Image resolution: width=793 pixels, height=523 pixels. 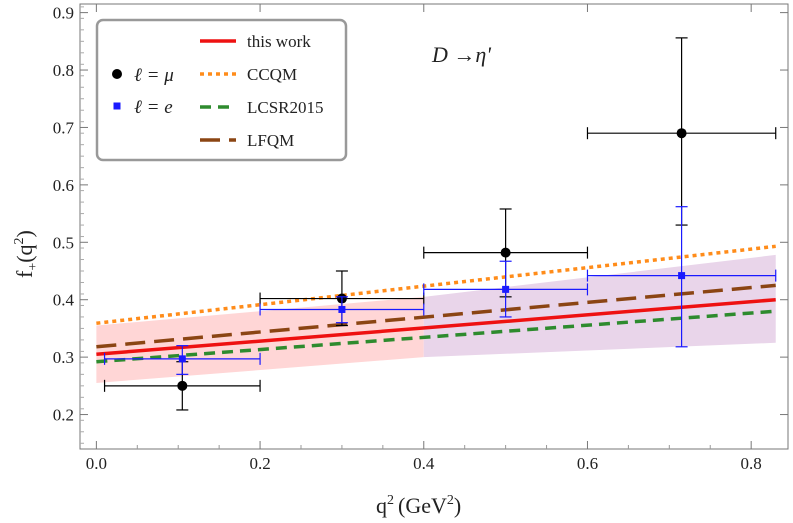 What do you see at coordinates (96, 463) in the screenshot?
I see `x-tick-label: 0.0` at bounding box center [96, 463].